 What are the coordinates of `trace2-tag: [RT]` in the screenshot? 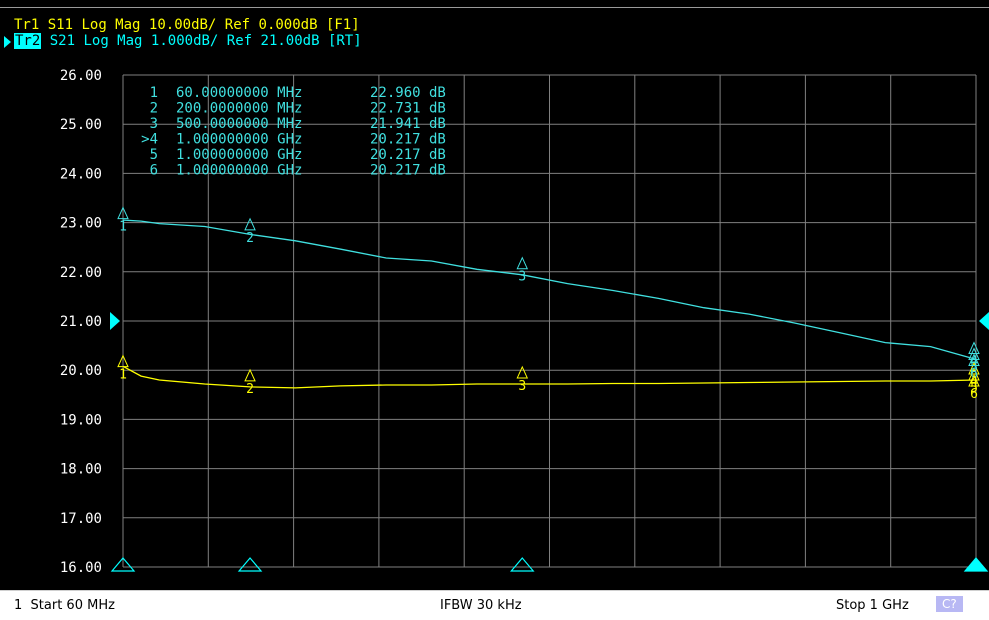 It's located at (344, 41).